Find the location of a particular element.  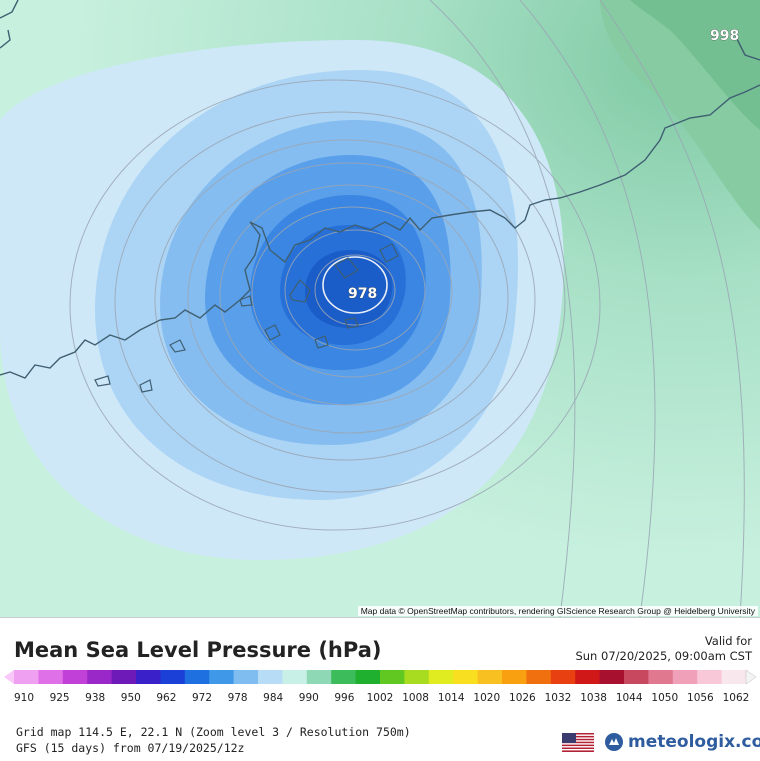

pressure-label-978: 978 is located at coordinates (362, 294).